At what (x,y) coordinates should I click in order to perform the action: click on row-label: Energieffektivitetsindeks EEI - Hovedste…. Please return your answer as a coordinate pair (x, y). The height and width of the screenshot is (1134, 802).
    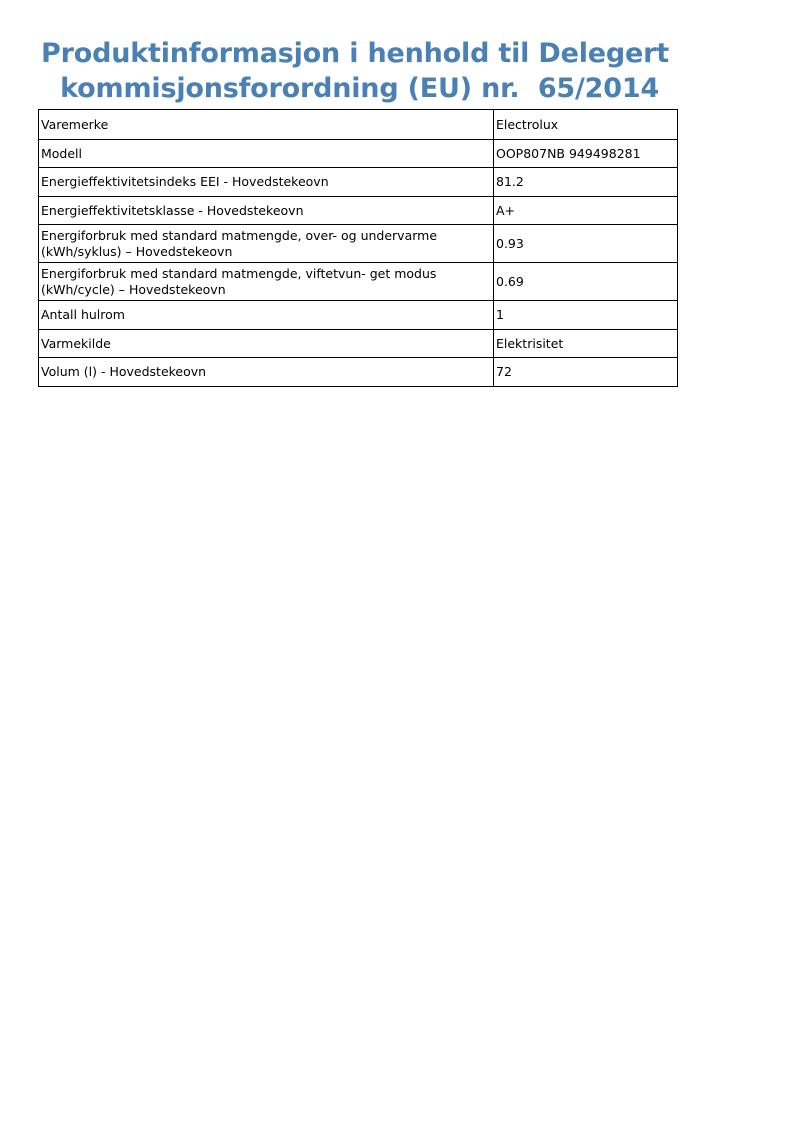
    Looking at the image, I should click on (266, 182).